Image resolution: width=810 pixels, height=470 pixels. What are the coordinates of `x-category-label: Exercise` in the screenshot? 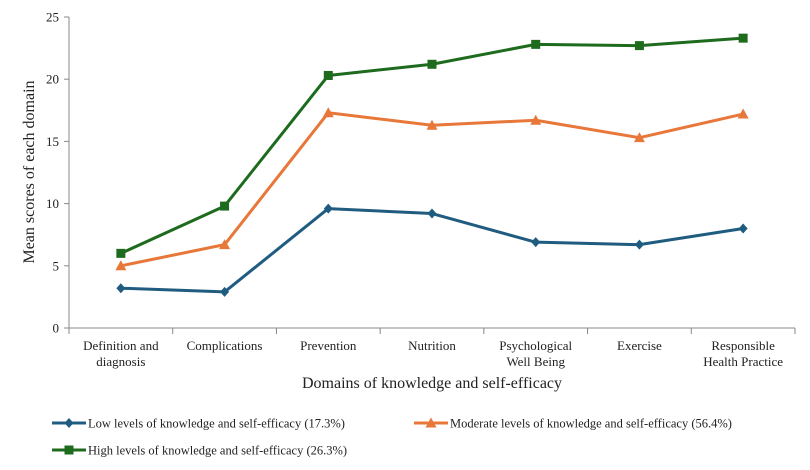 It's located at (639, 345).